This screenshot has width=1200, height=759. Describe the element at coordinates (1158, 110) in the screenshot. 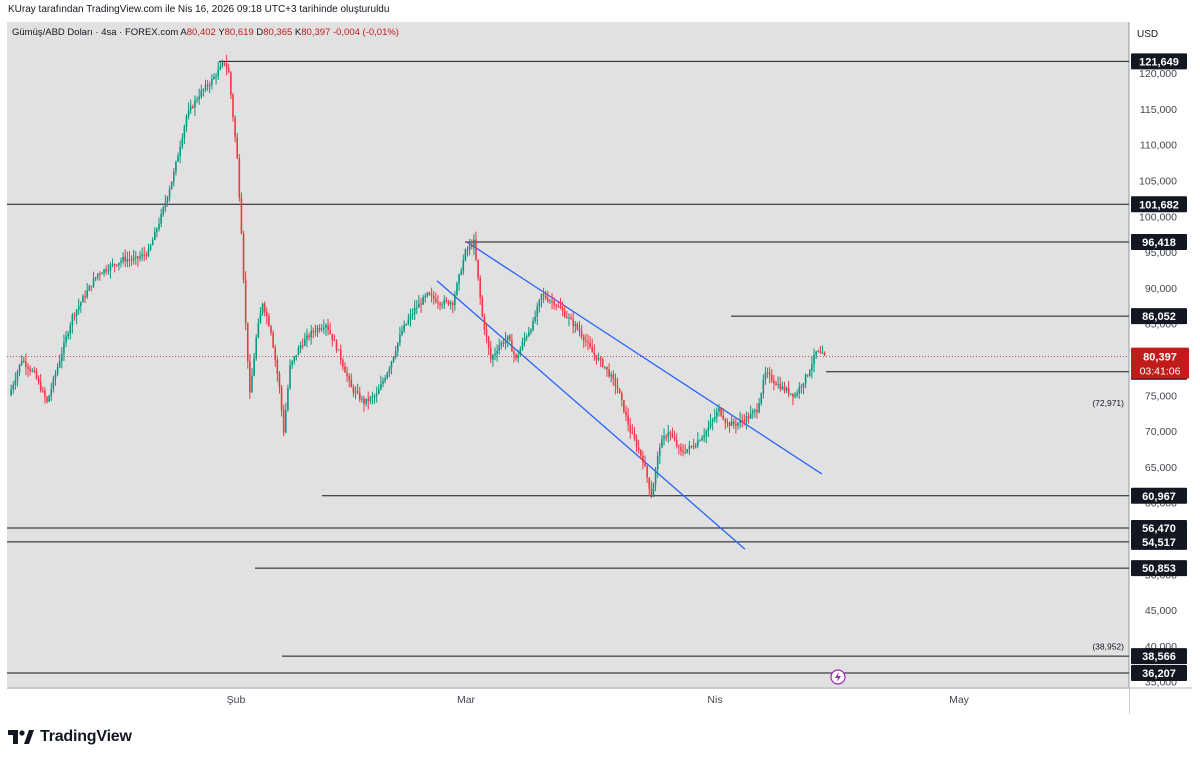

I see `y-tick-label: 115,000` at that location.